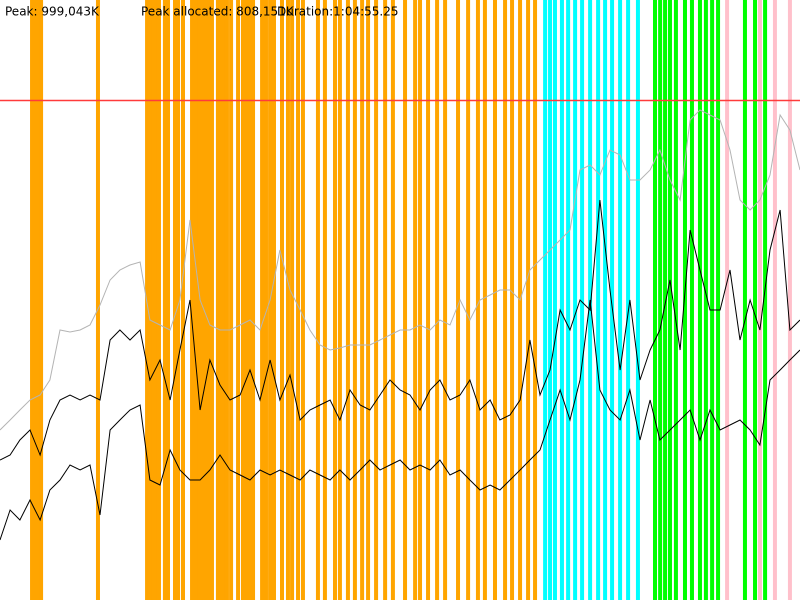 The width and height of the screenshot is (800, 600). What do you see at coordinates (338, 12) in the screenshot?
I see `duration-label: Duration:1:04:55.25` at bounding box center [338, 12].